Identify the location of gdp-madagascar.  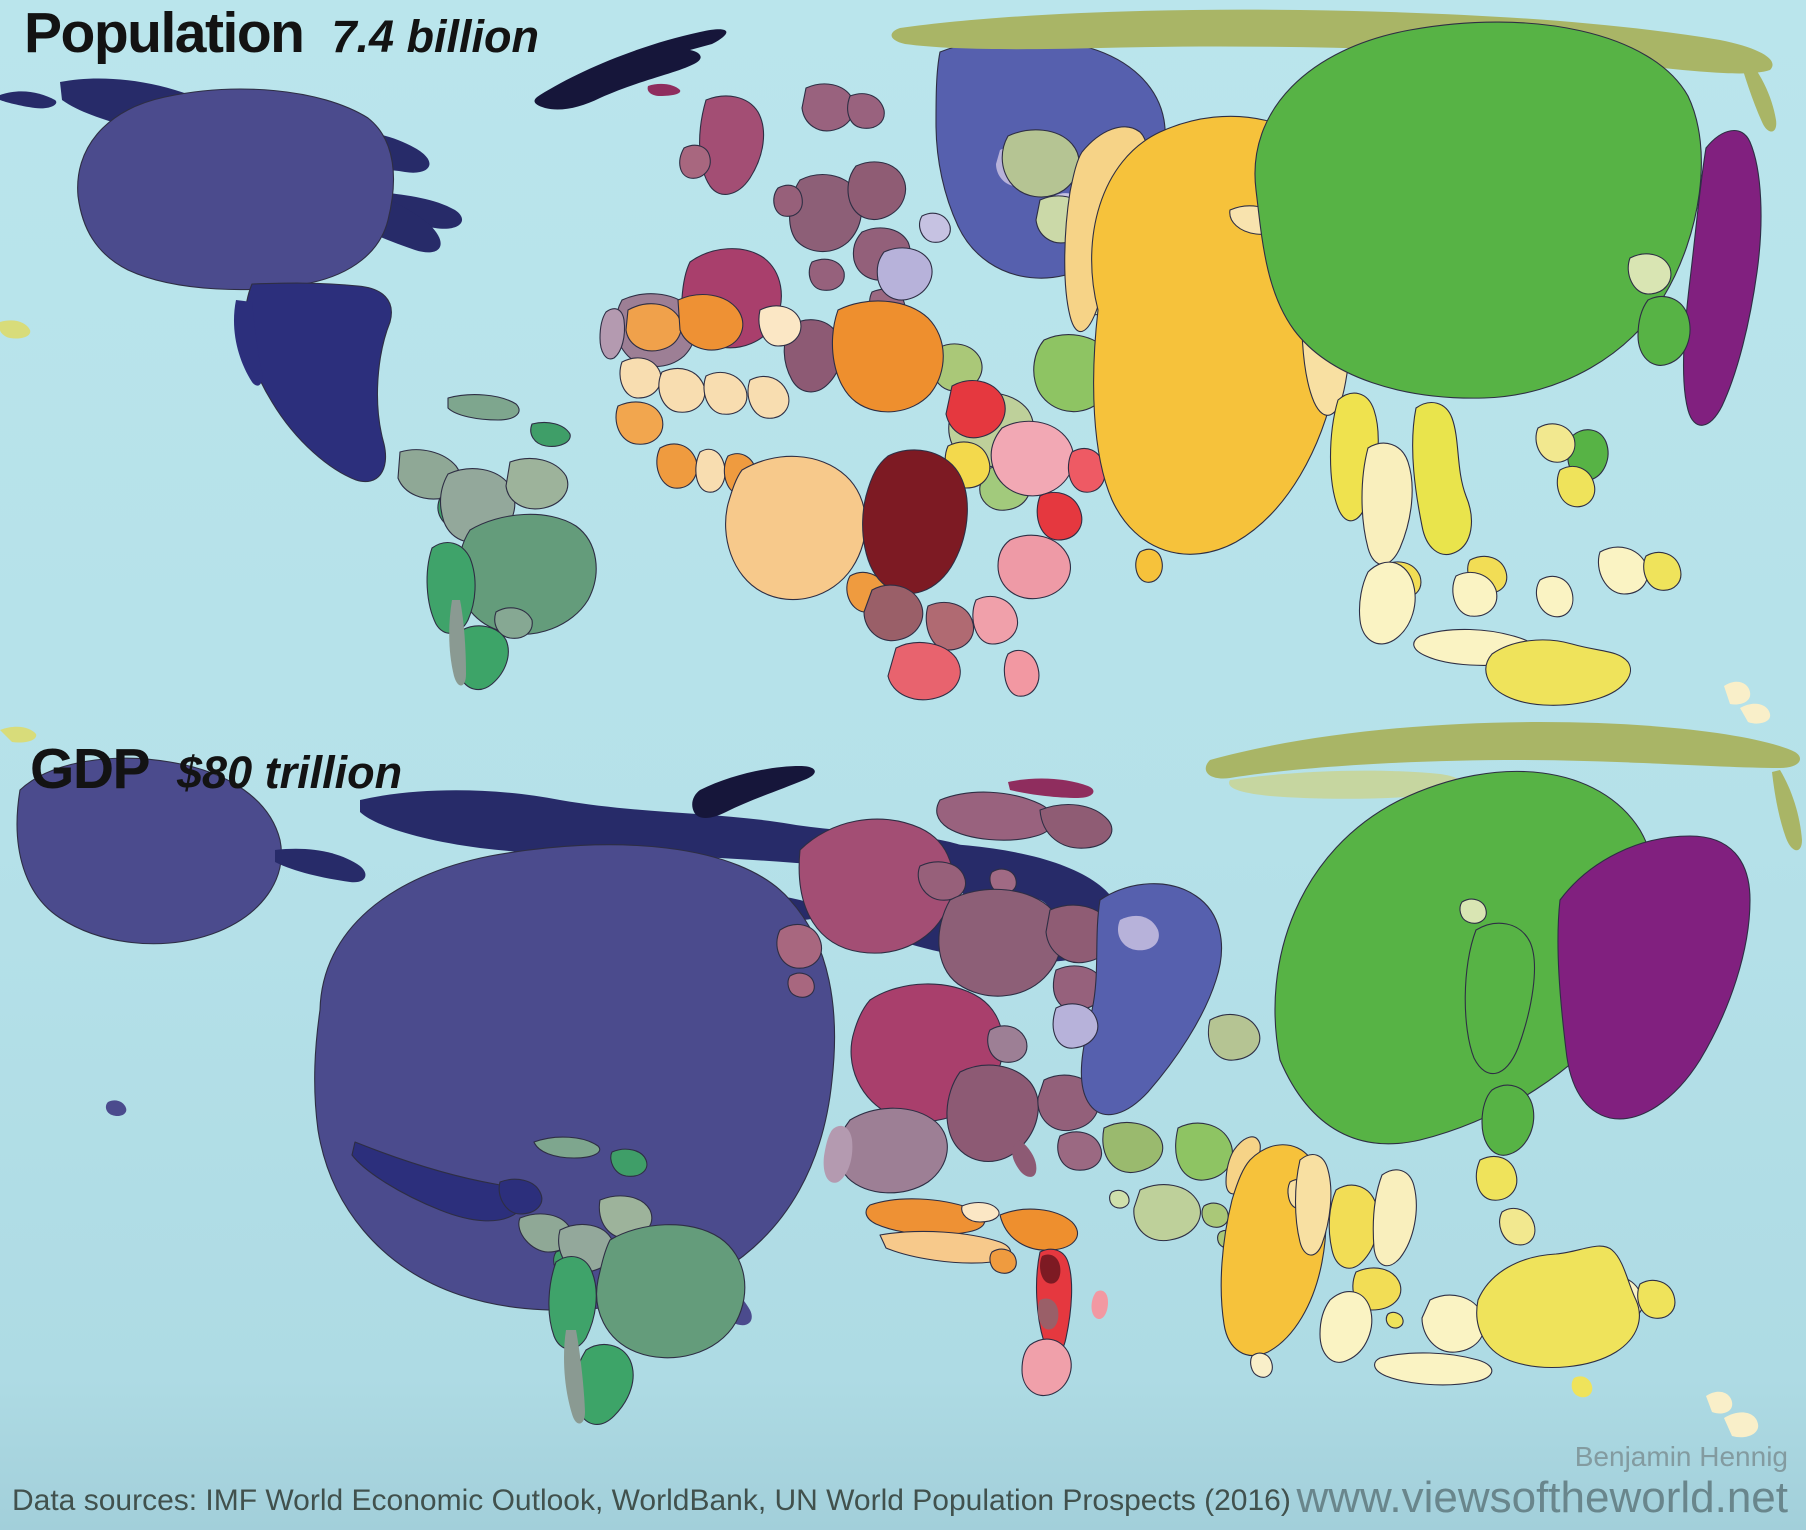
(1099, 1305).